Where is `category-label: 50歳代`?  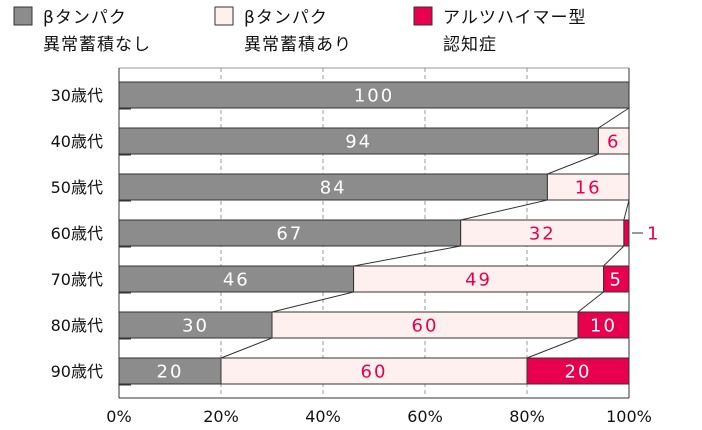
category-label: 50歳代 is located at coordinates (77, 187).